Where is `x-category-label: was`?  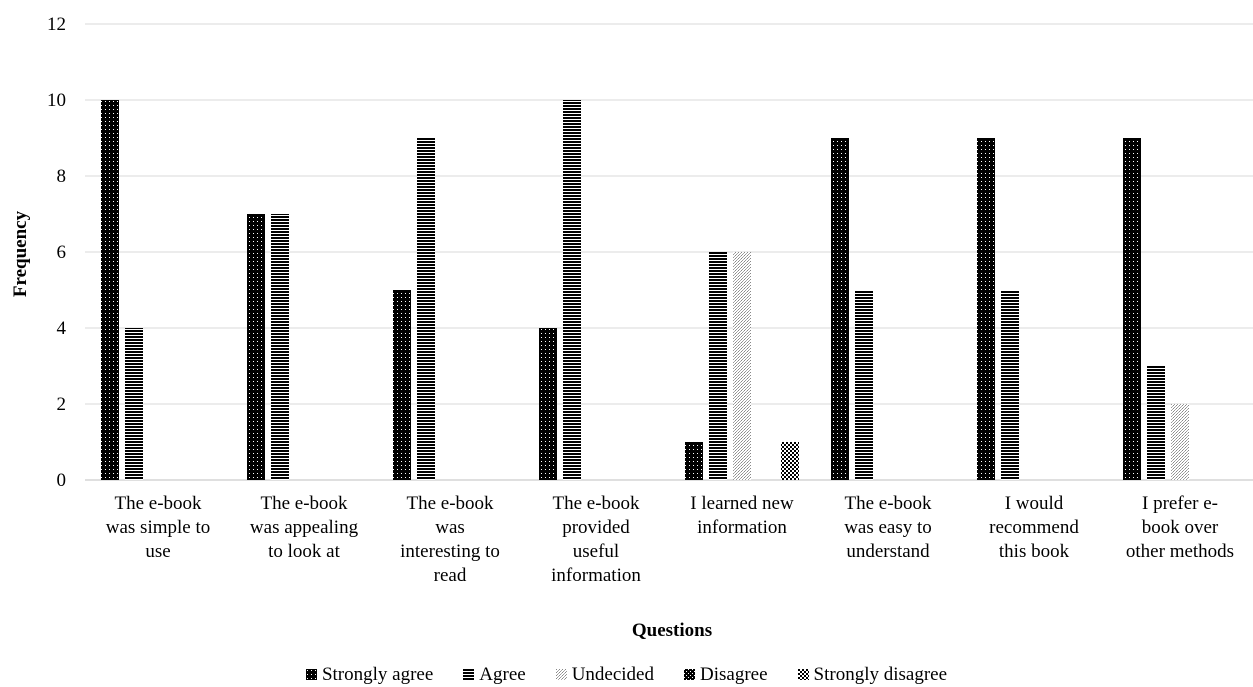
x-category-label: was is located at coordinates (450, 527).